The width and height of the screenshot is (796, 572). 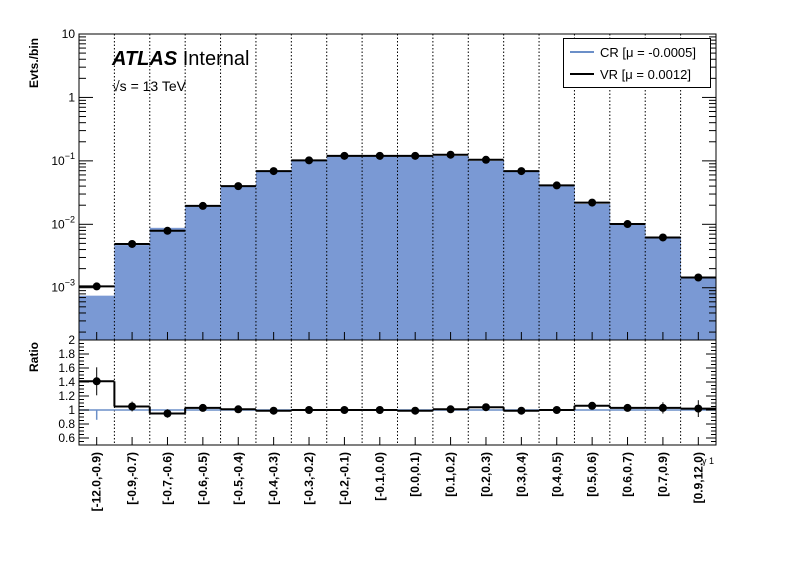 What do you see at coordinates (145, 59) in the screenshot?
I see `atlas-bold-label: ATLAS` at bounding box center [145, 59].